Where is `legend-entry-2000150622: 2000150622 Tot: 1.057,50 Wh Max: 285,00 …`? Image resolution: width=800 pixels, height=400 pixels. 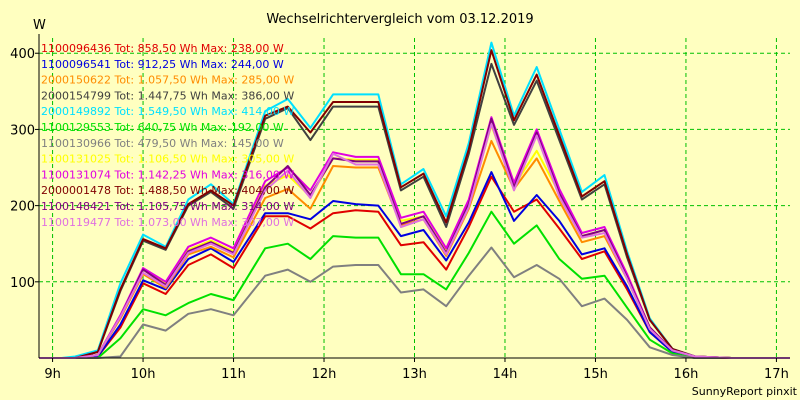
legend-entry-2000150622: 2000150622 Tot: 1.057,50 Wh Max: 285,00 … is located at coordinates (167, 80).